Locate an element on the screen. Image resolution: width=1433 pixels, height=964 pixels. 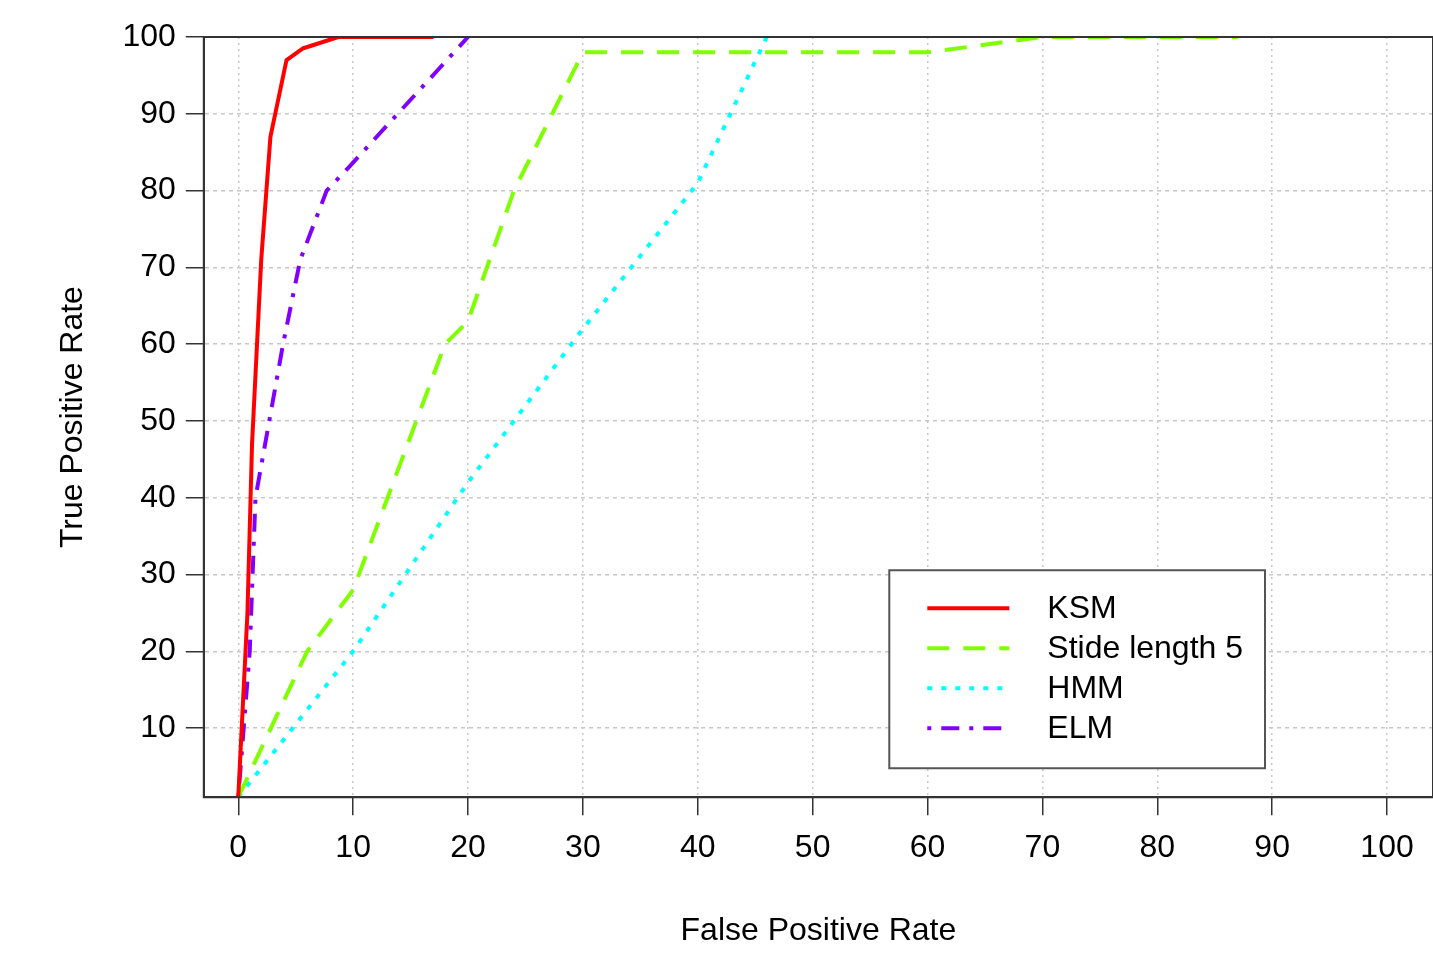
y-tick-label: 90 is located at coordinates (158, 111).